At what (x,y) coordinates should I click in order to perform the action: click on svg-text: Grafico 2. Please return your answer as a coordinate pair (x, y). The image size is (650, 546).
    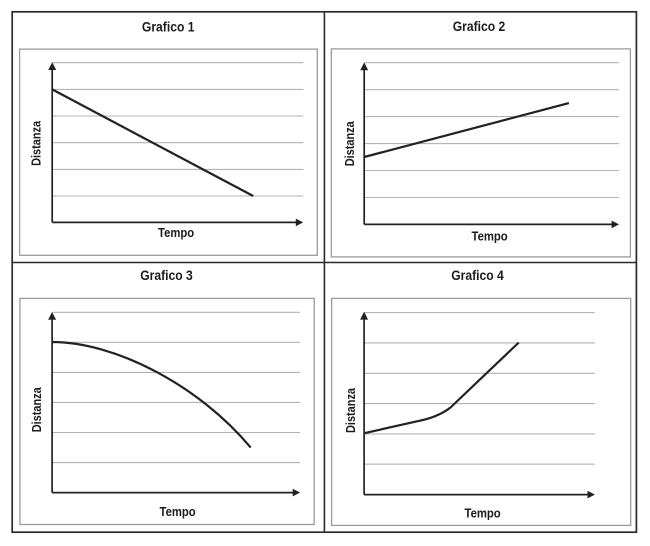
    Looking at the image, I should click on (479, 26).